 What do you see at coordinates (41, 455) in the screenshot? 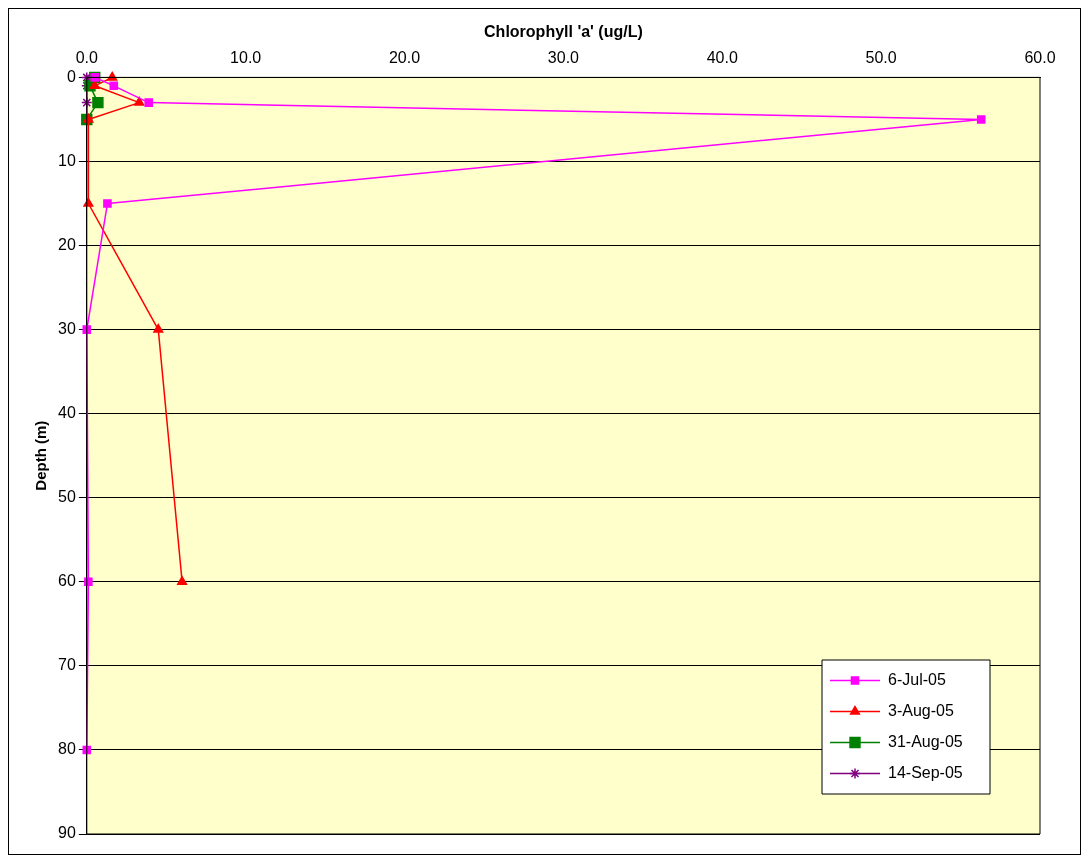
I see `y-axis-title: Depth (m)` at bounding box center [41, 455].